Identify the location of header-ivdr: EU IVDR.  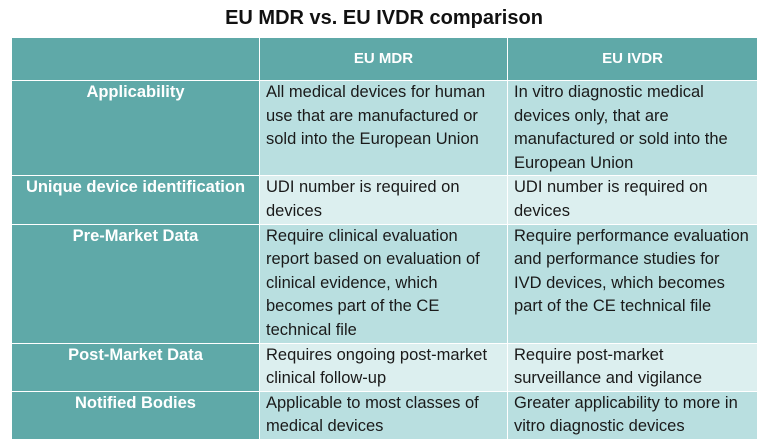
(632, 59).